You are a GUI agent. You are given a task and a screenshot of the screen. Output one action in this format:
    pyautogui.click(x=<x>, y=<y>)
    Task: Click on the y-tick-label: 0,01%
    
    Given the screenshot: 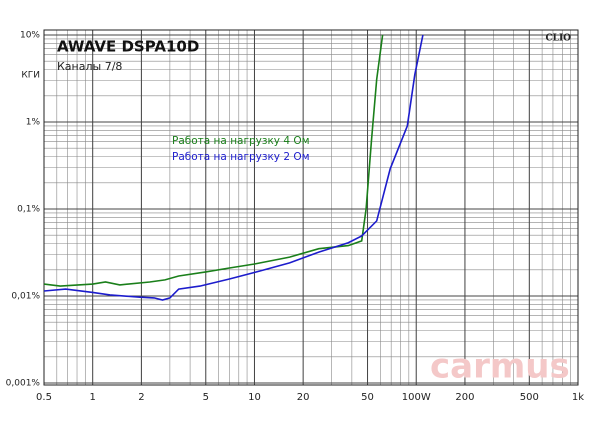 What is the action you would take?
    pyautogui.click(x=25, y=297)
    